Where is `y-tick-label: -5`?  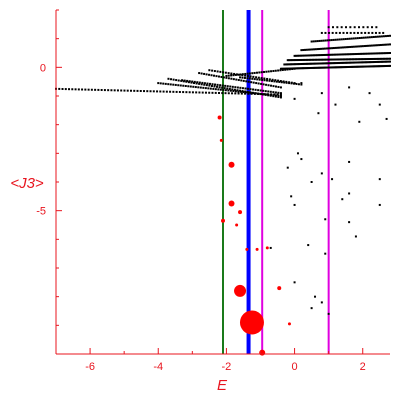 y-tick-label: -5 is located at coordinates (41, 212).